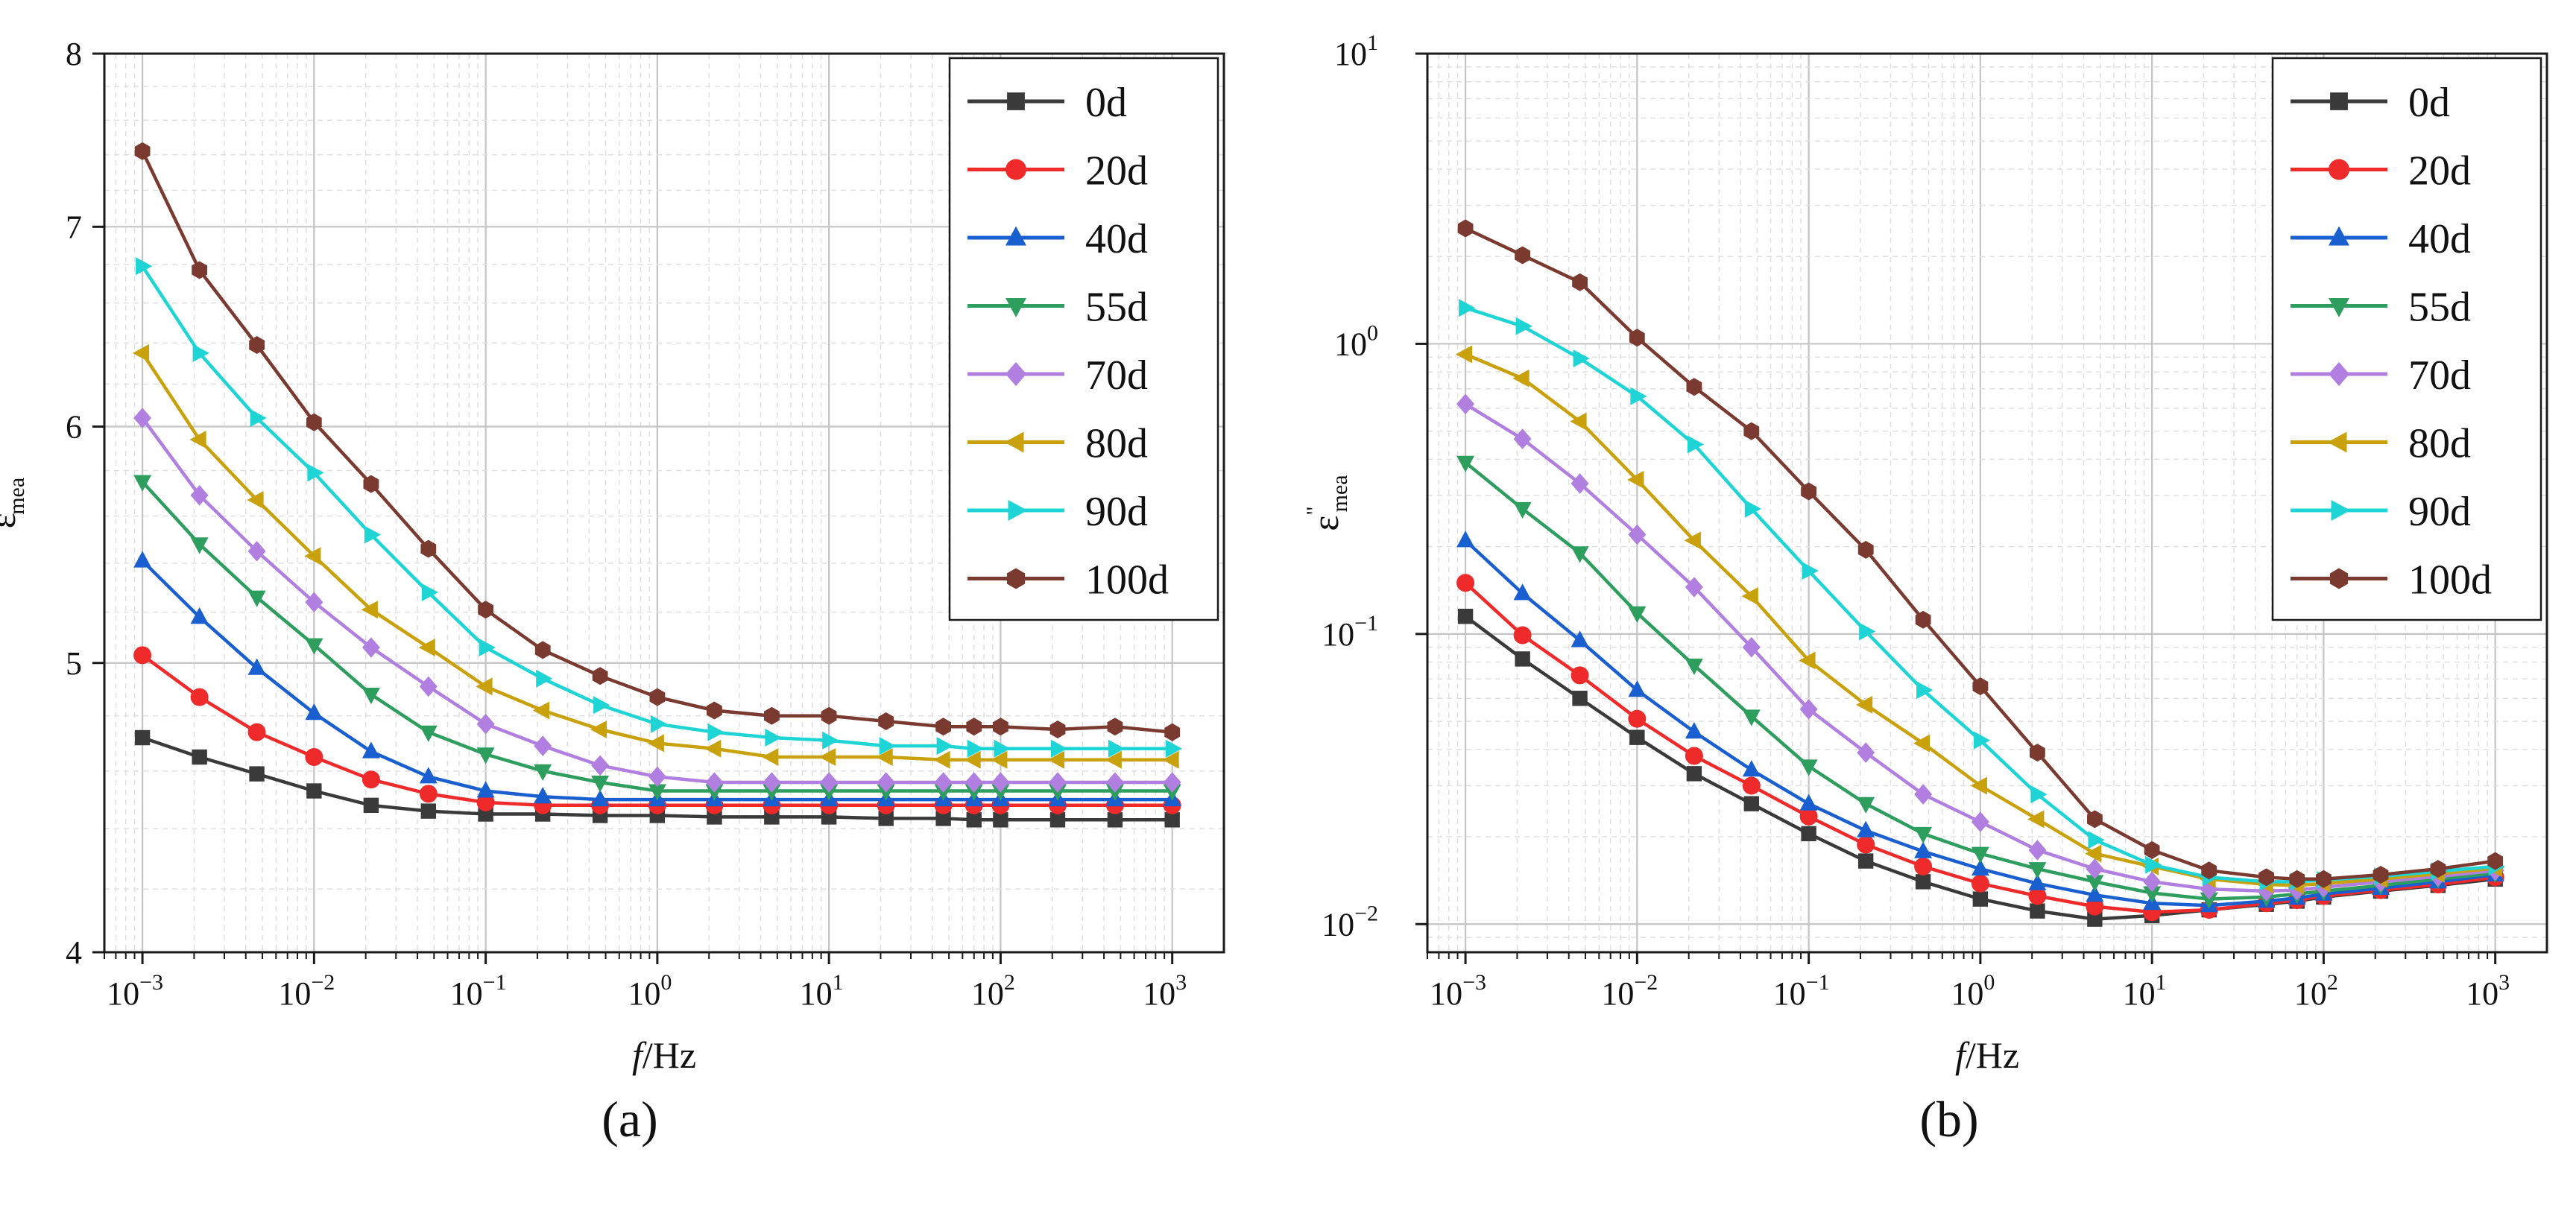 This screenshot has width=2576, height=1216. I want to click on series-40d, so click(1980, 722).